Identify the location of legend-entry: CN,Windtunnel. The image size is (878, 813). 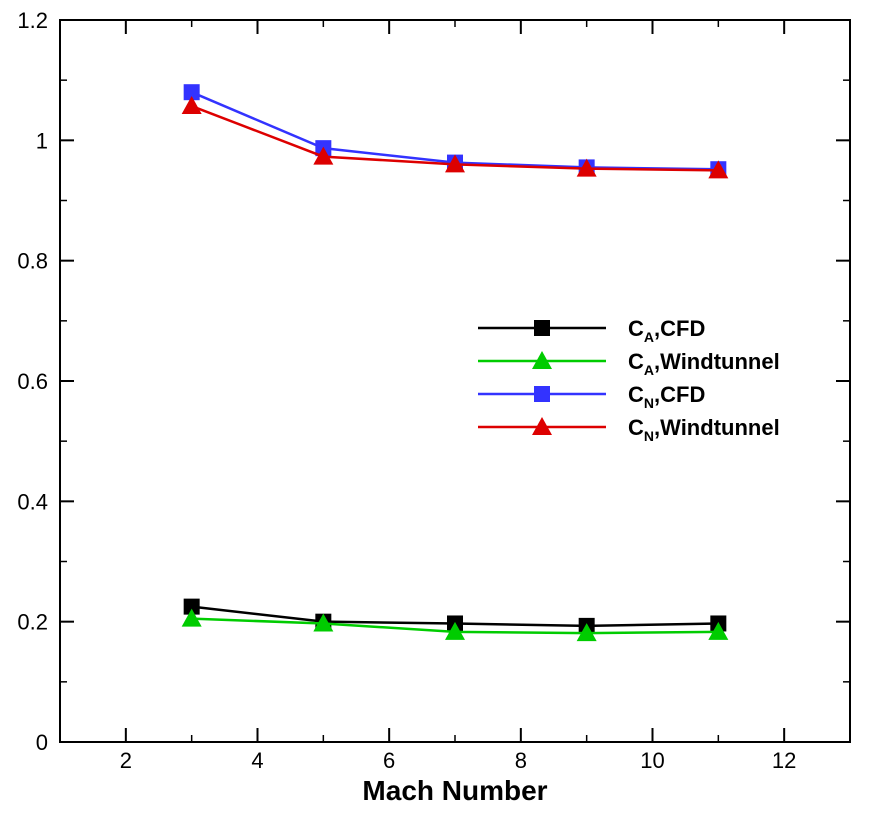
(629, 429).